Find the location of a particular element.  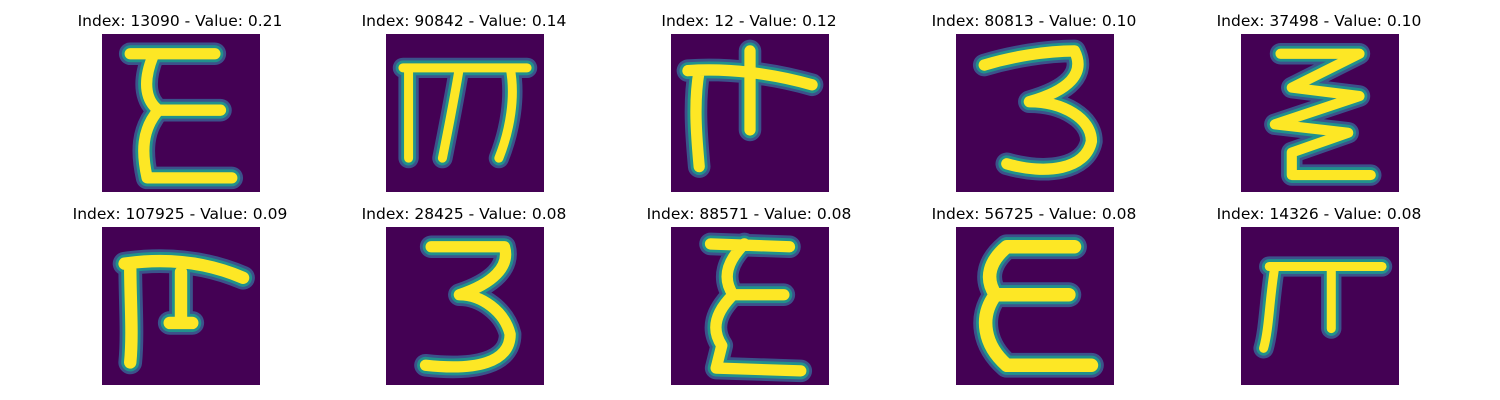

sample-title: Index: 37498 - Value: 0.10 is located at coordinates (1319, 21).